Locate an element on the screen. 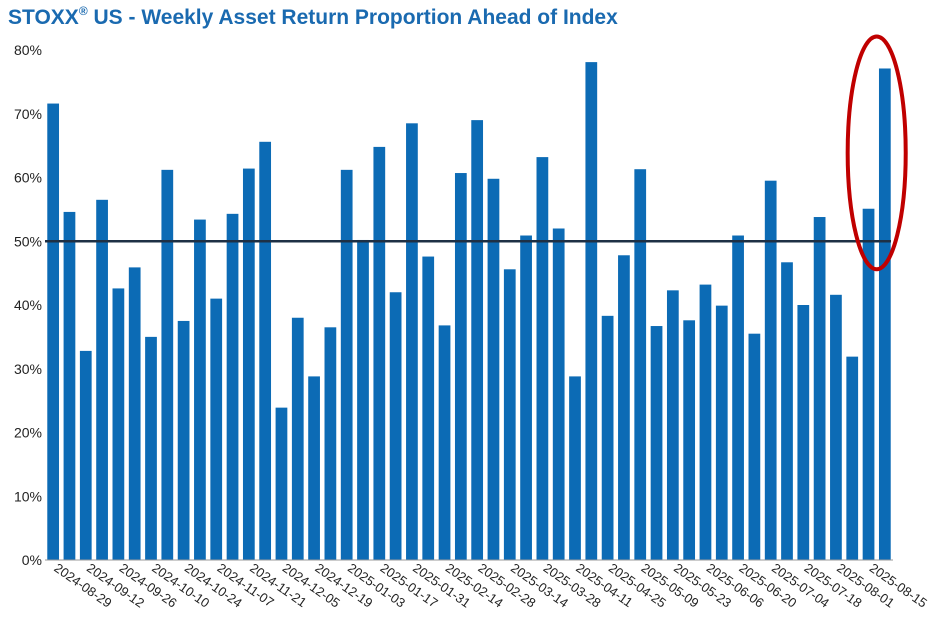  y-tick-label: 70% is located at coordinates (28, 114).